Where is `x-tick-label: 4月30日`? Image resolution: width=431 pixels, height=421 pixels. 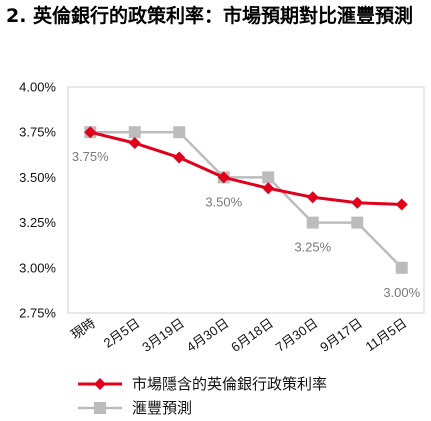 x-tick-label: 4月30日 is located at coordinates (208, 335).